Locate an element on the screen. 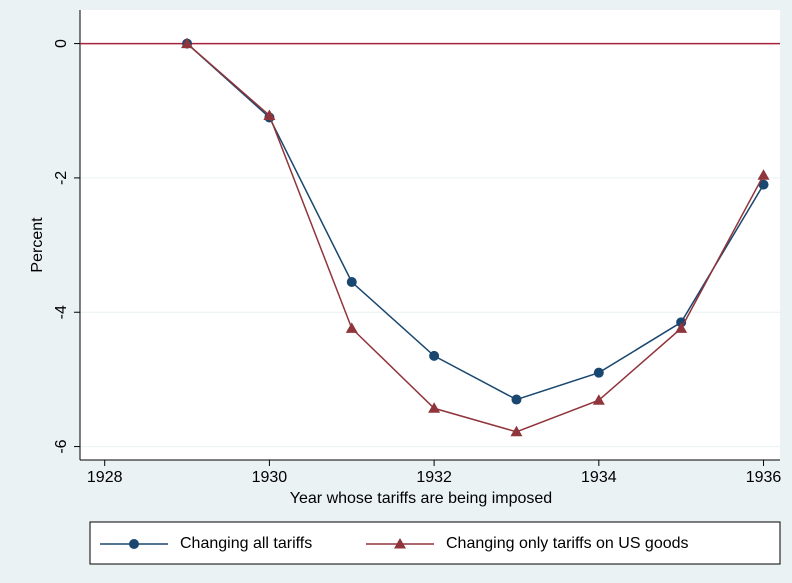 Image resolution: width=792 pixels, height=583 pixels. legend-label: Changing only tariffs on US goods is located at coordinates (567, 543).